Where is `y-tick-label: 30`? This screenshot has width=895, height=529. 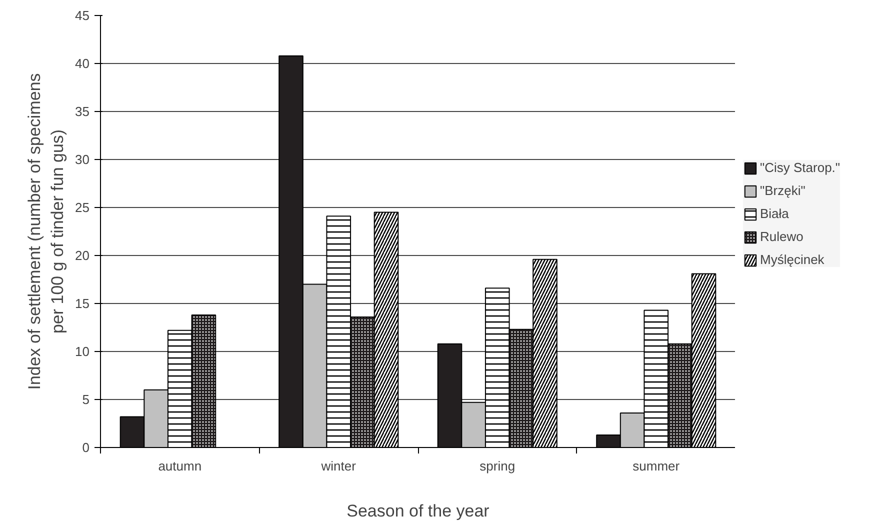 y-tick-label: 30 is located at coordinates (82, 159).